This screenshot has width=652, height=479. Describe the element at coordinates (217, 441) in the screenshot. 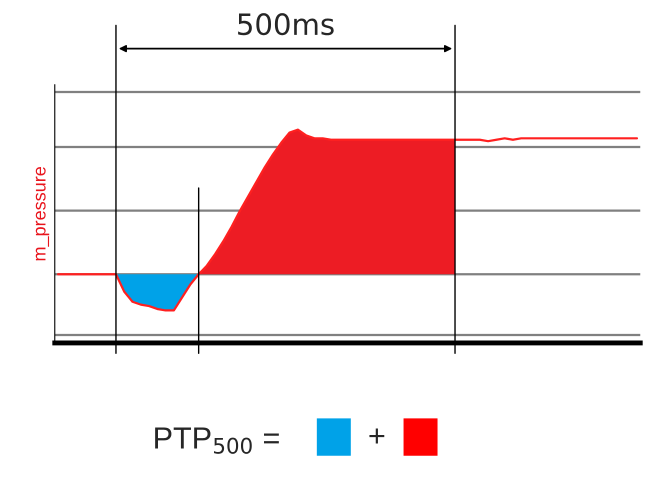

I see `text: PTP$_{500}$ =` at that location.